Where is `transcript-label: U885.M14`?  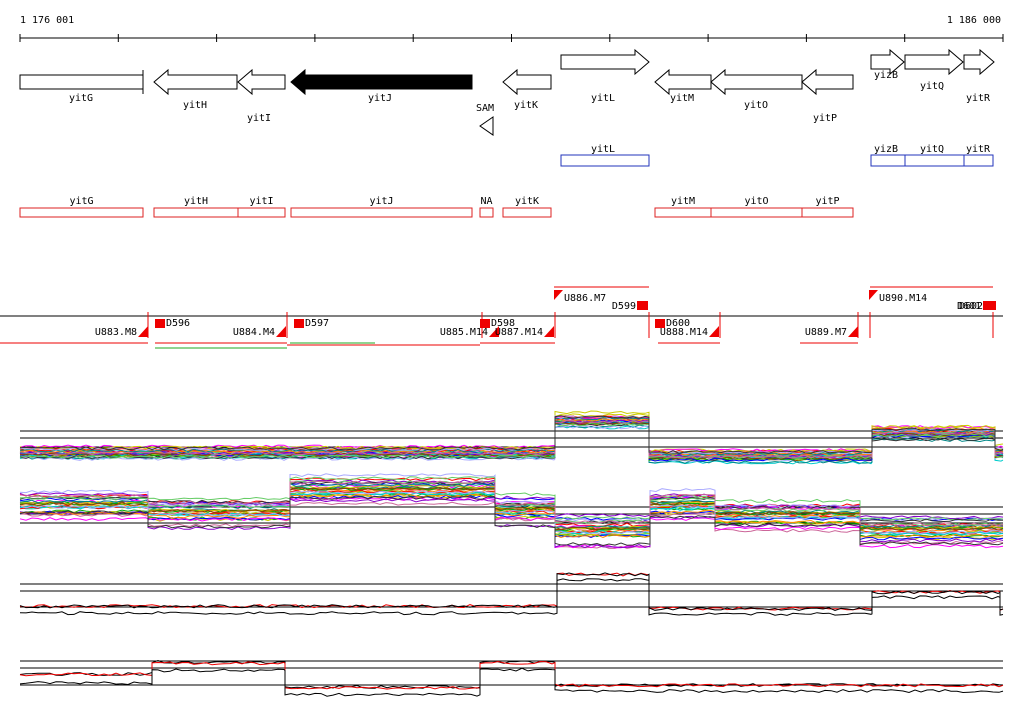 transcript-label: U885.M14 is located at coordinates (464, 332).